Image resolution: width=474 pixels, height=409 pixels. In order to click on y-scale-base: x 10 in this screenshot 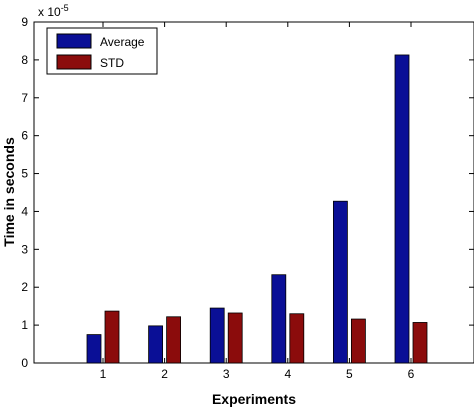, I will do `click(49, 12)`.